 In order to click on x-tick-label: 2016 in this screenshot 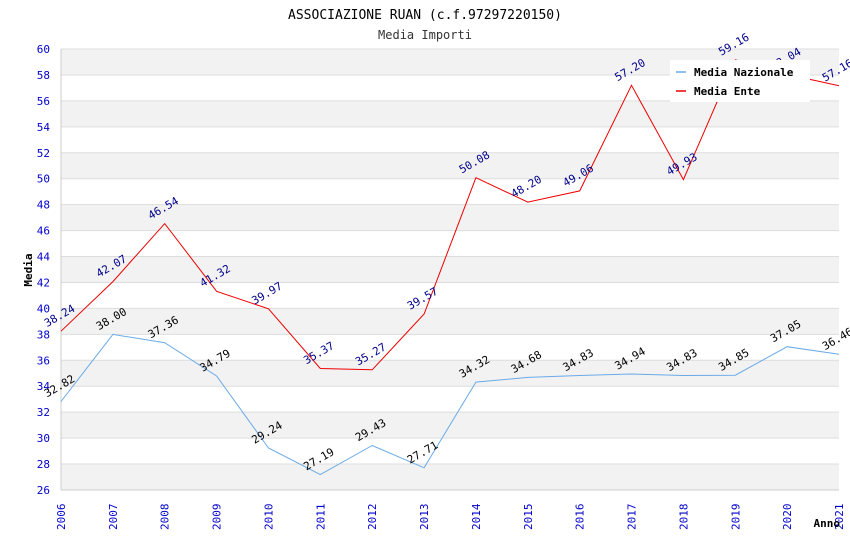, I will do `click(580, 517)`.